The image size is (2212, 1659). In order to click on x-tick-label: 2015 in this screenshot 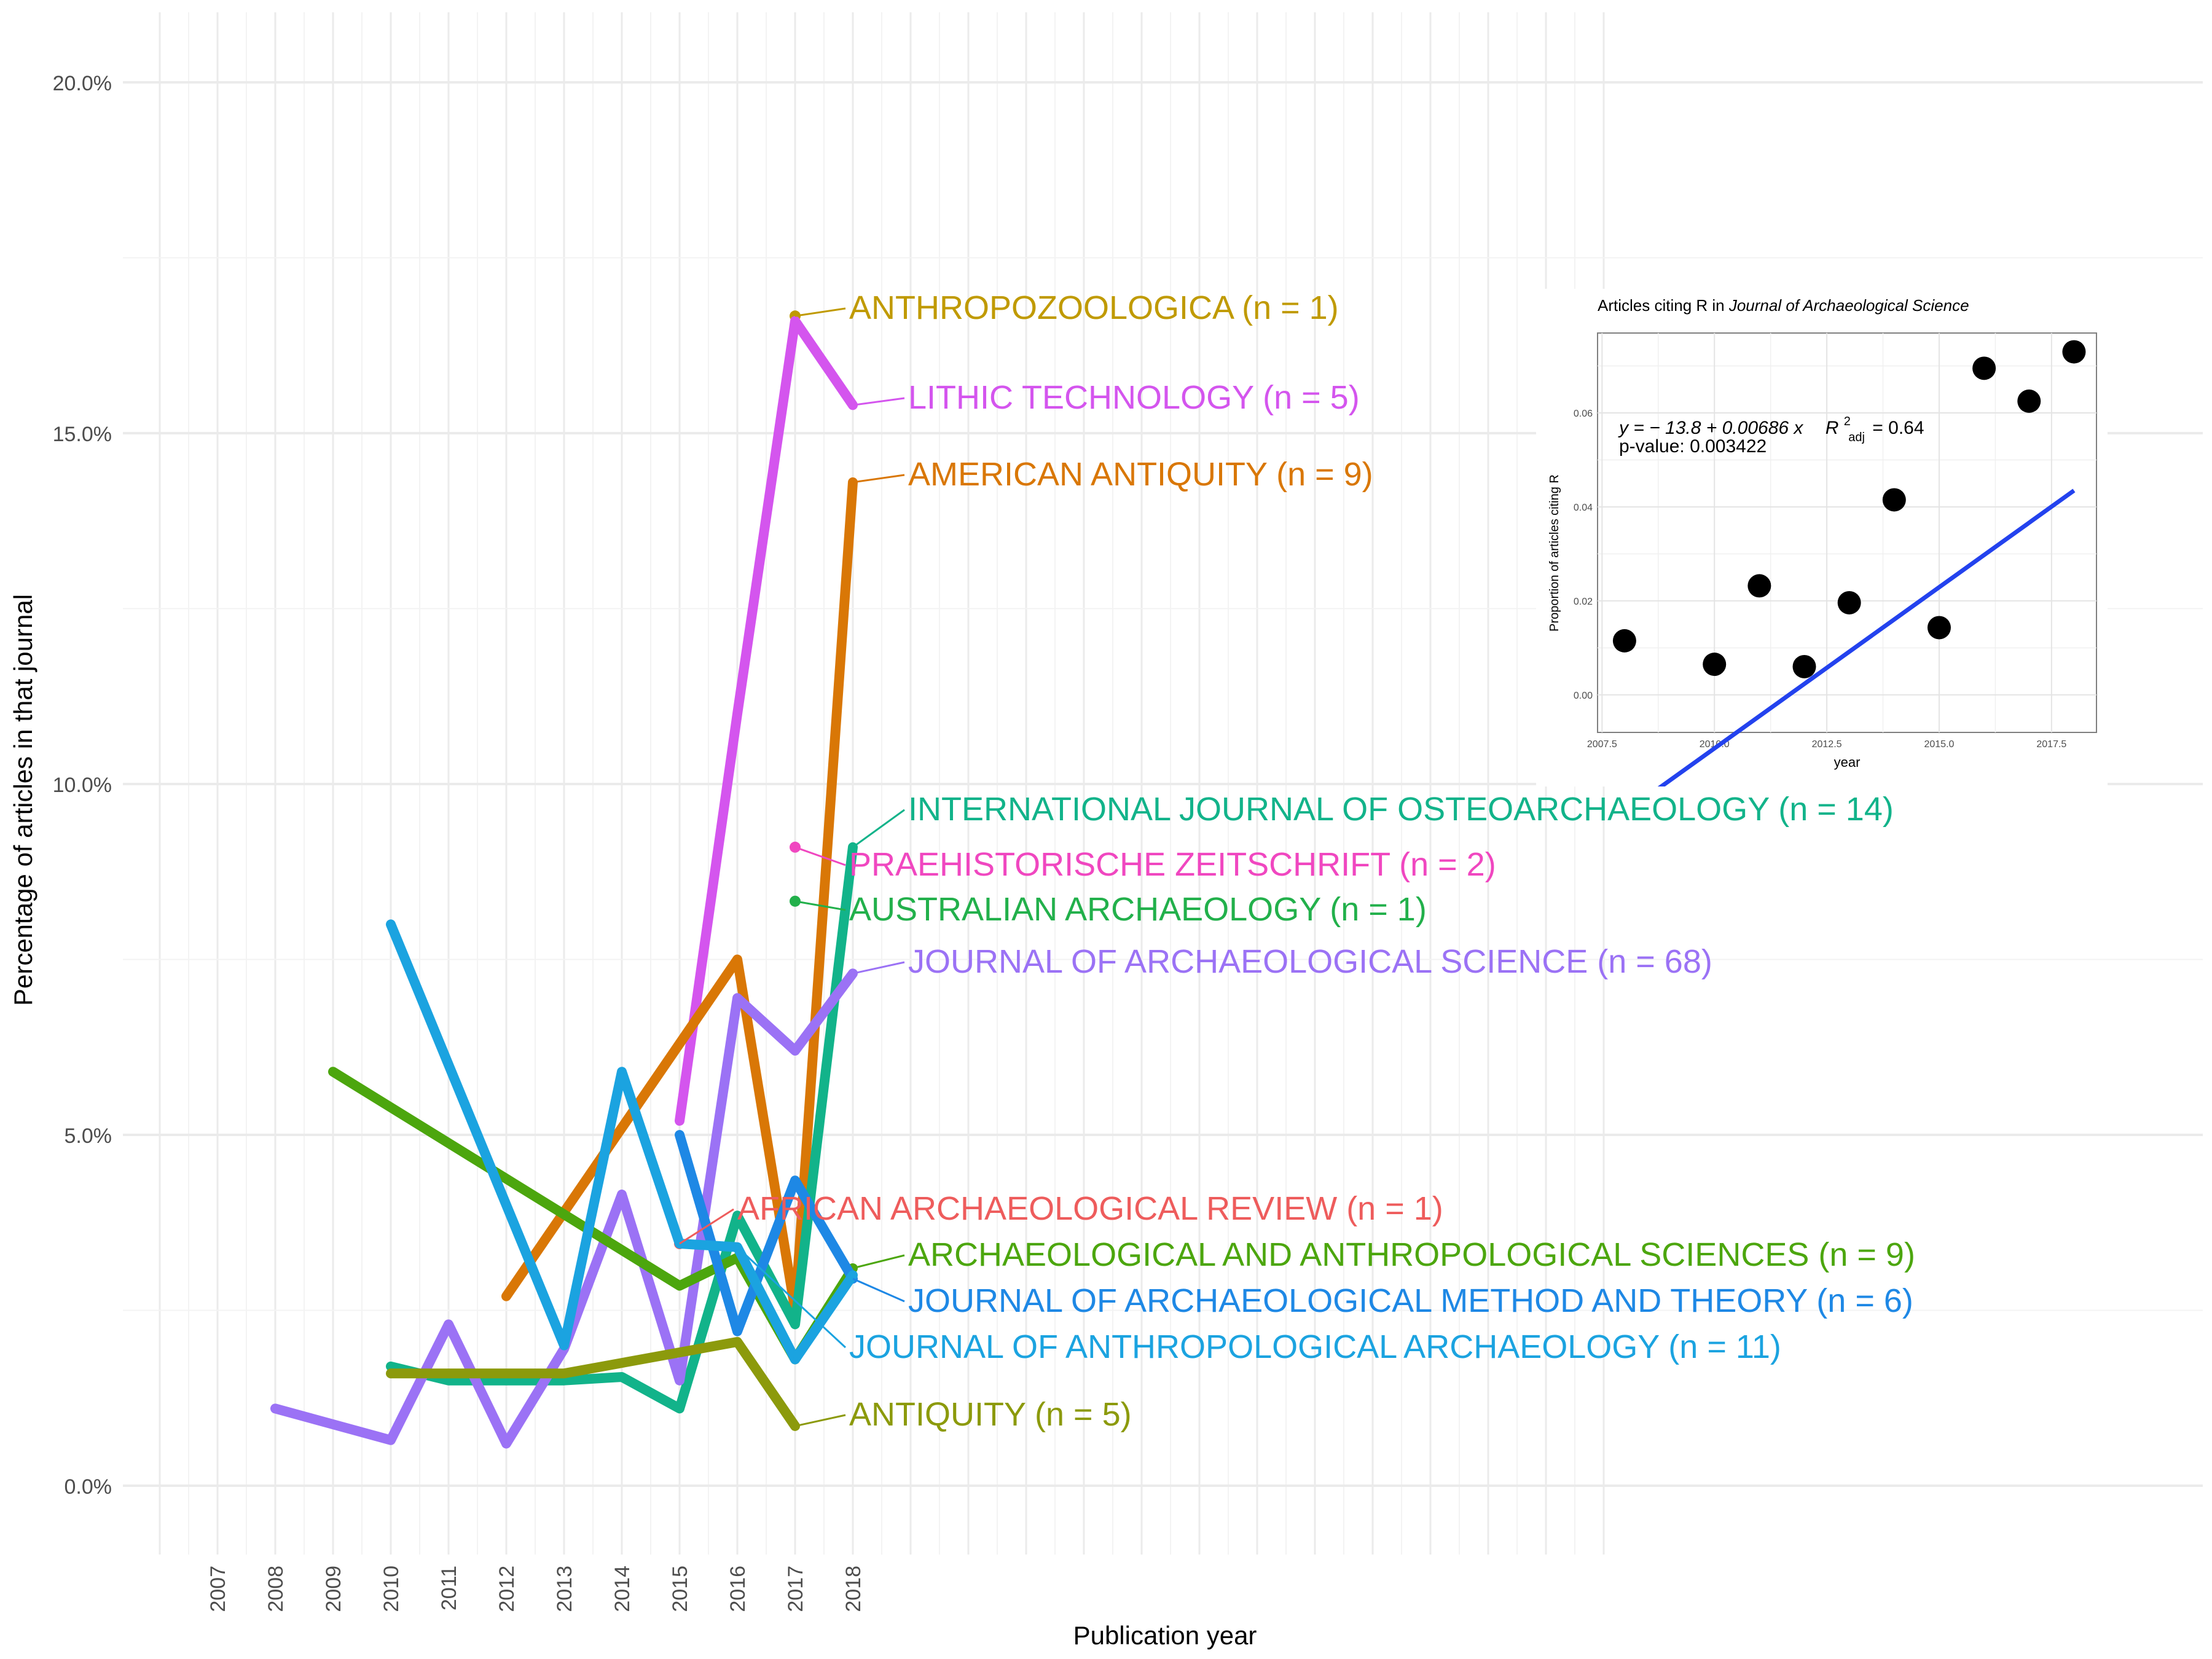, I will do `click(680, 1589)`.